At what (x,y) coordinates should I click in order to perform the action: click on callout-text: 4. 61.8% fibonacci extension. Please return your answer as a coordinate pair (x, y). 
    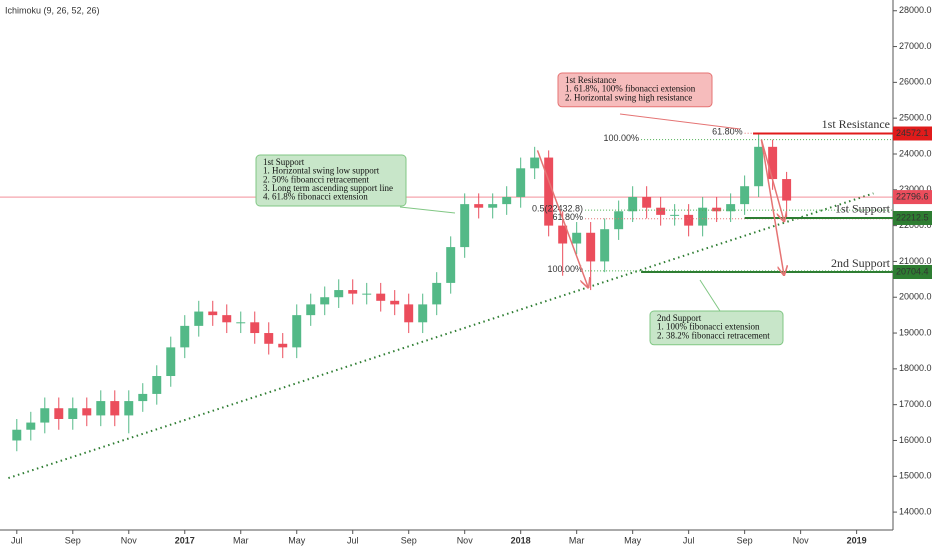
    Looking at the image, I should click on (315, 196).